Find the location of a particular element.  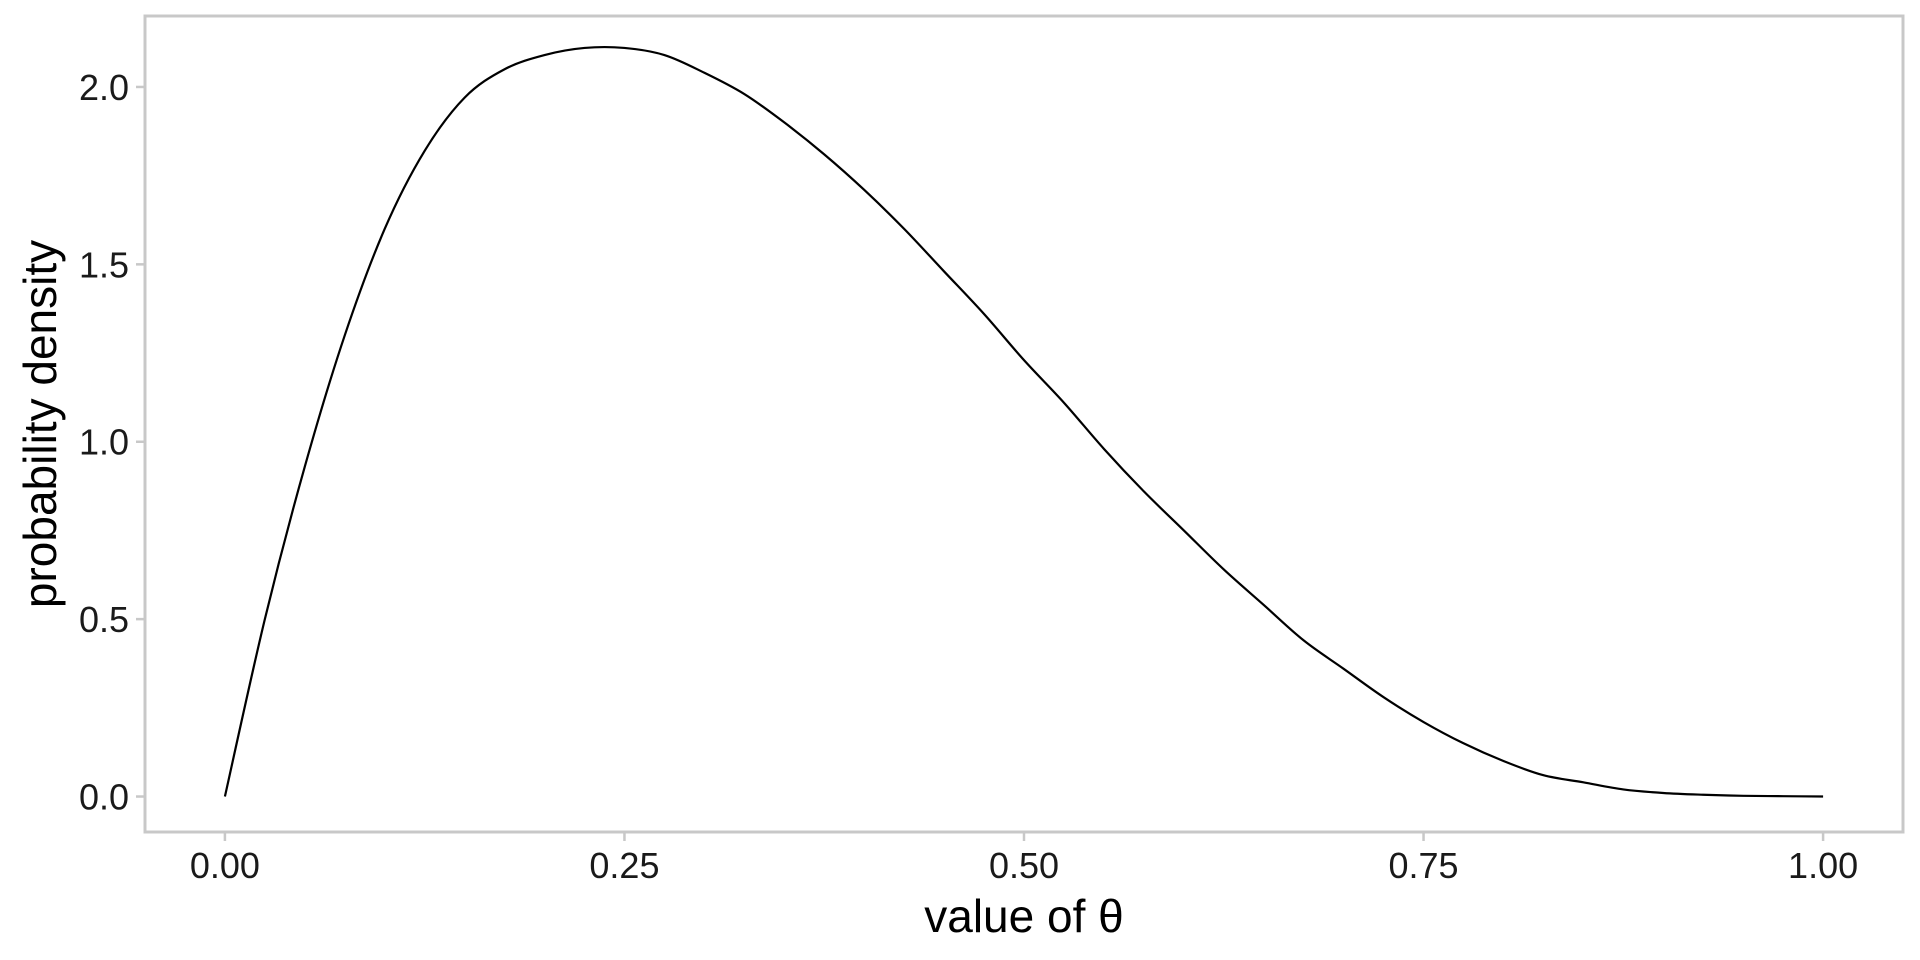

y-axis-title: probability density is located at coordinates (40, 424).